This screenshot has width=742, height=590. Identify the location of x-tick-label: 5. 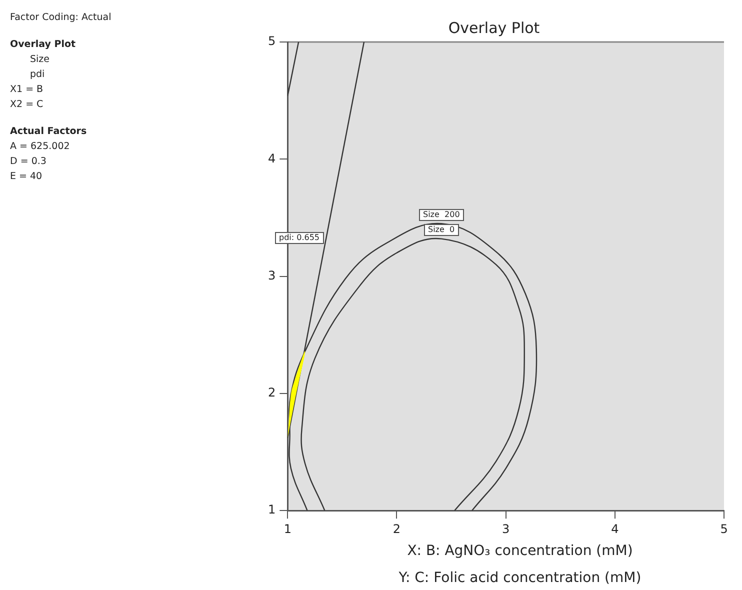
(724, 529).